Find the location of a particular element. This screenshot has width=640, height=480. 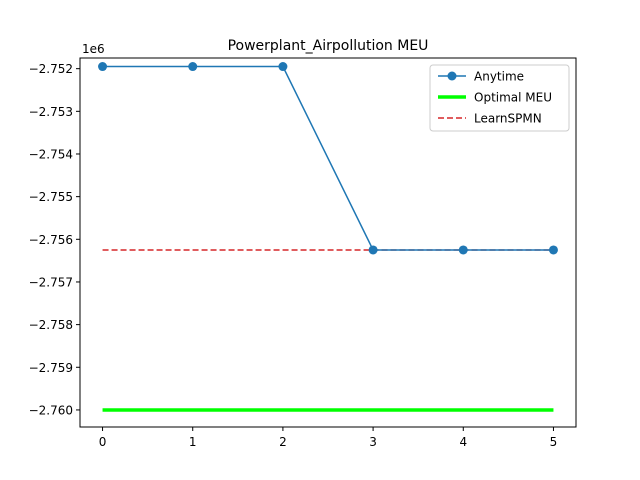

chart-title: Powerplant_Airpollution MEU is located at coordinates (328, 46).